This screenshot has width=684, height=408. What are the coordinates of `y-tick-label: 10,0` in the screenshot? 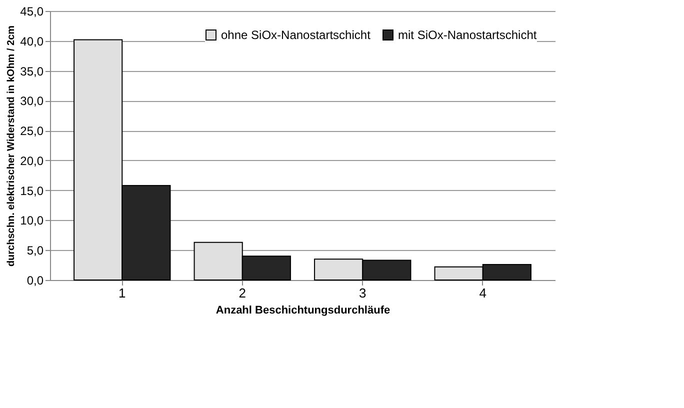 It's located at (32, 221).